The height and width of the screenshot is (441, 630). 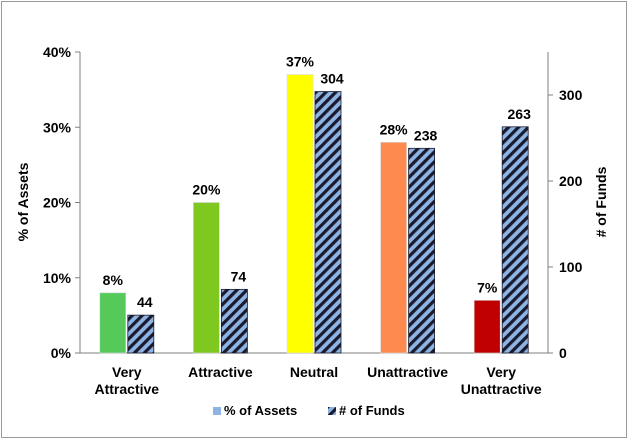 What do you see at coordinates (563, 353) in the screenshot?
I see `right-tick-label: 0` at bounding box center [563, 353].